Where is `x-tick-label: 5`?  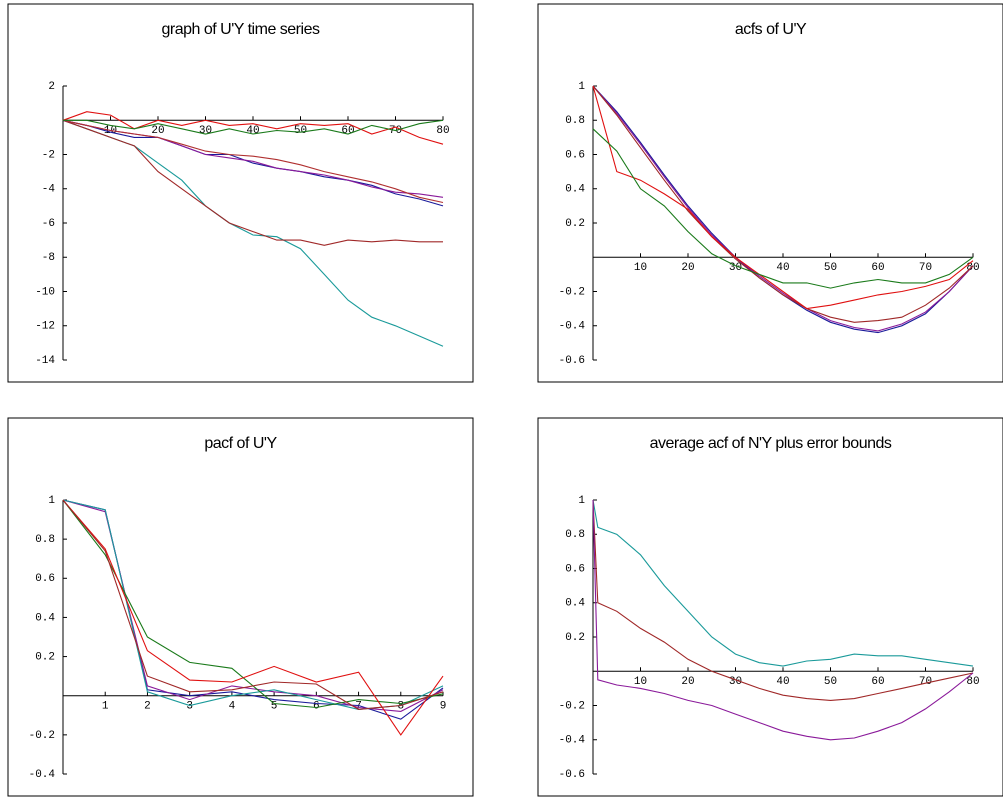 x-tick-label: 5 is located at coordinates (274, 707).